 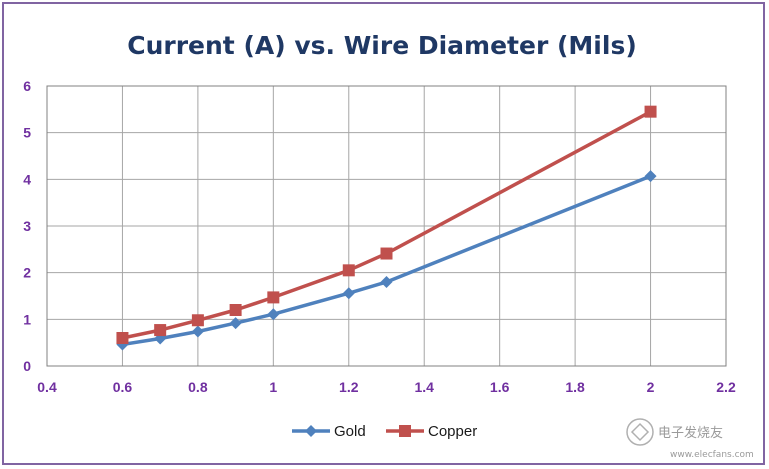 What do you see at coordinates (27, 133) in the screenshot?
I see `y-tick-label: 5` at bounding box center [27, 133].